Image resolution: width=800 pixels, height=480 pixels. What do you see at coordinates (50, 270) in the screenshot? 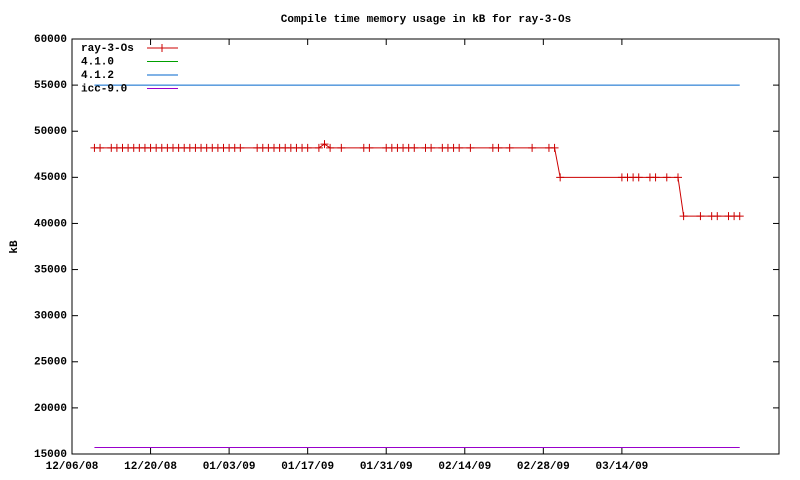
I see `y-tick-label: 35000` at bounding box center [50, 270].